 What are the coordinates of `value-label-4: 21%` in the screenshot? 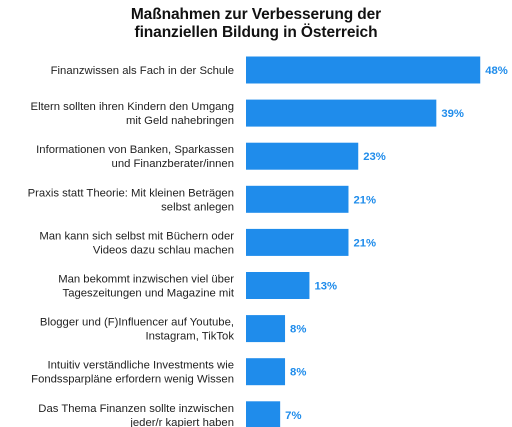 It's located at (364, 200).